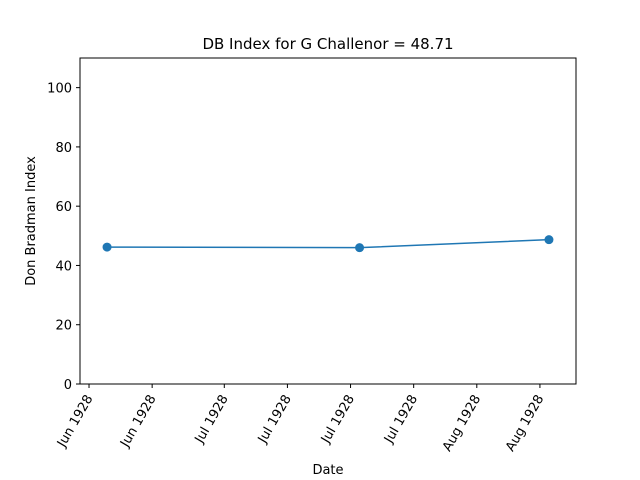 This screenshot has height=480, width=640. I want to click on y-axis-ticks: 0 20 40 60 80 100, so click(63, 237).